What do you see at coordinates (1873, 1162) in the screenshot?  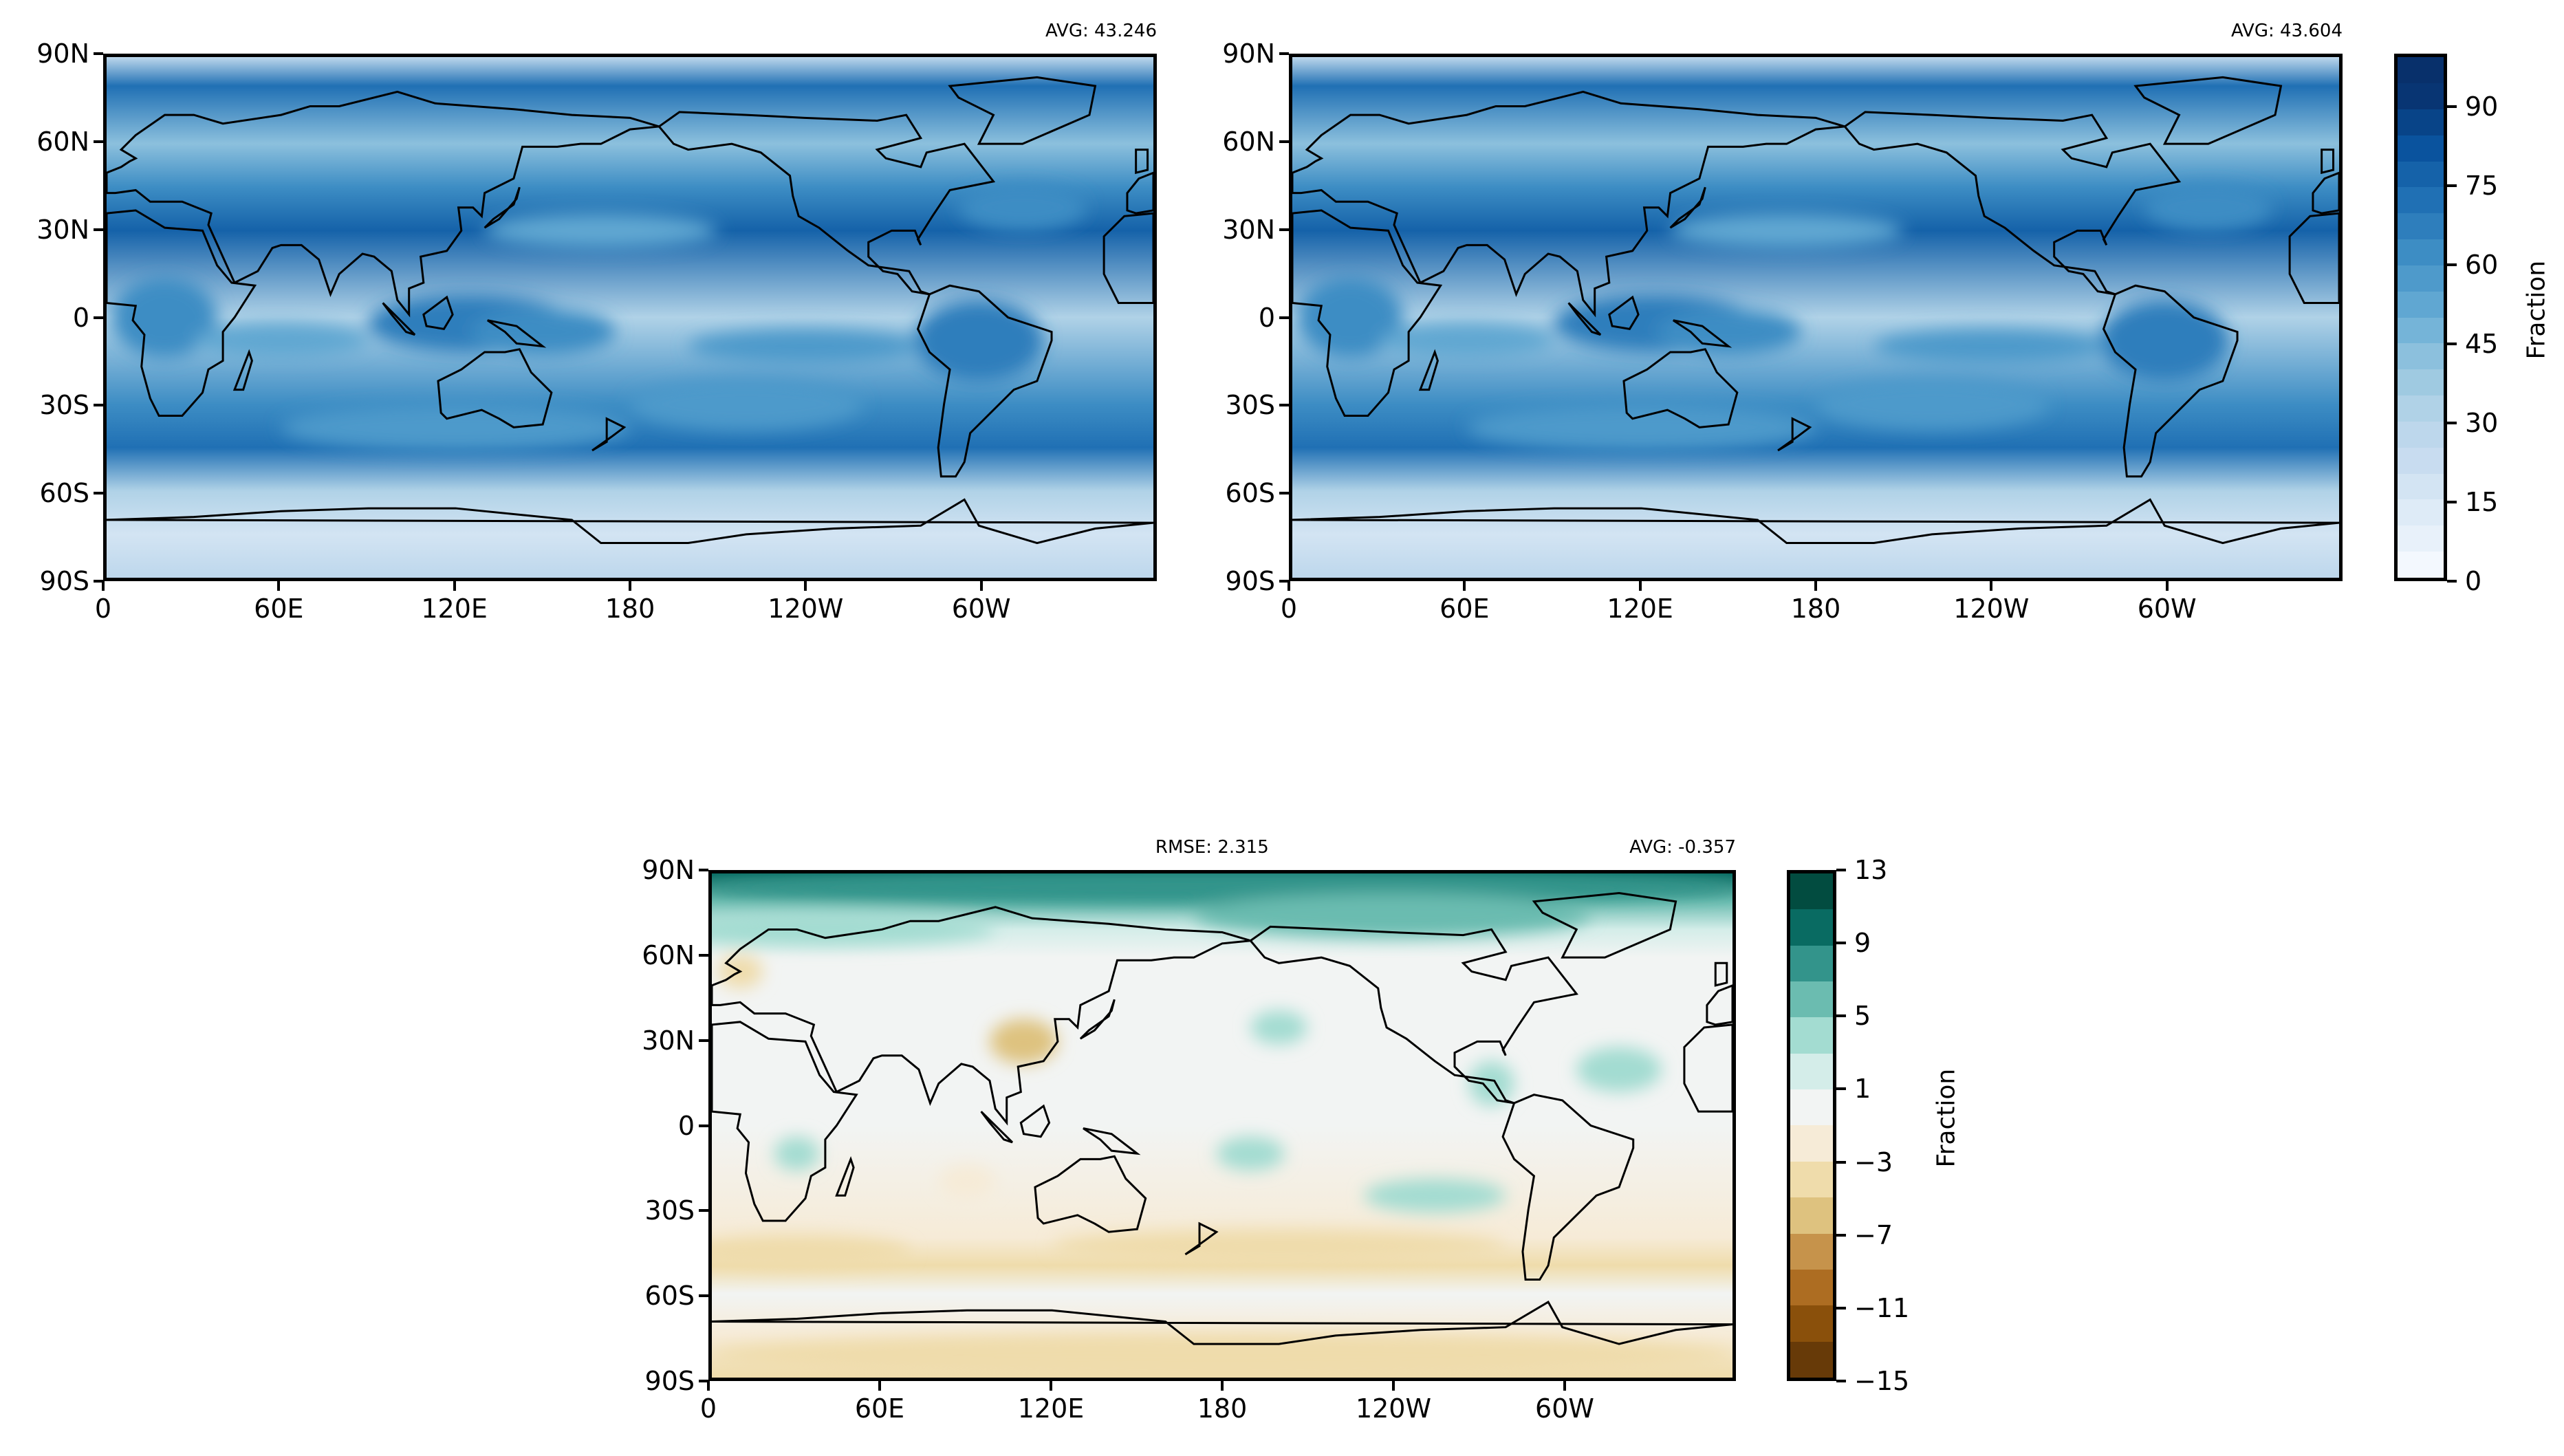 I see `colorbar-tick-label: −3` at bounding box center [1873, 1162].